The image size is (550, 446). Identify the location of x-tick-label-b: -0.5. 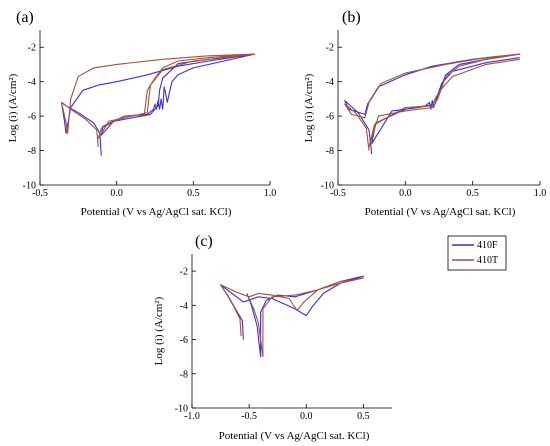
(338, 193).